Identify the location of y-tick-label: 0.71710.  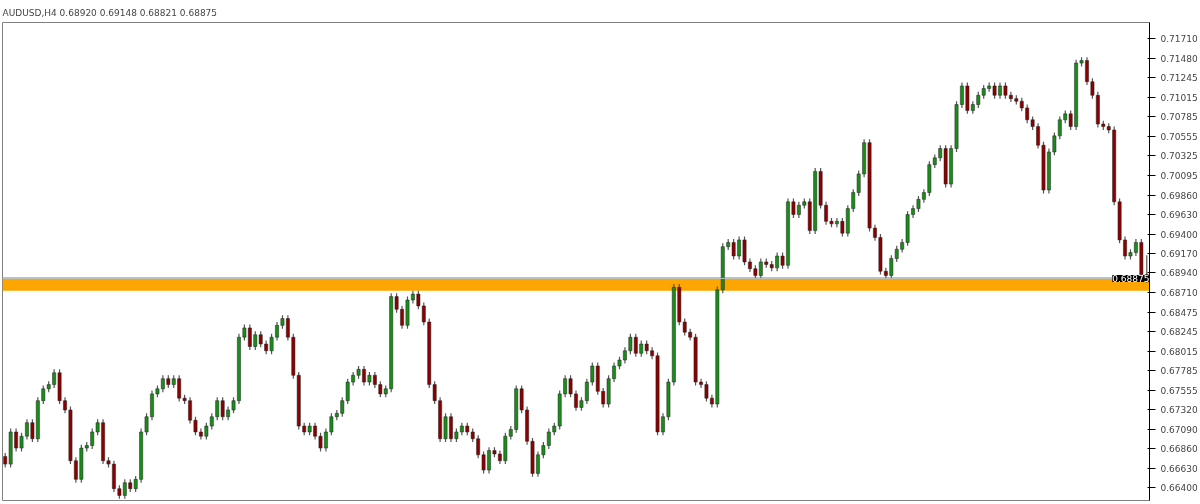
(1179, 39).